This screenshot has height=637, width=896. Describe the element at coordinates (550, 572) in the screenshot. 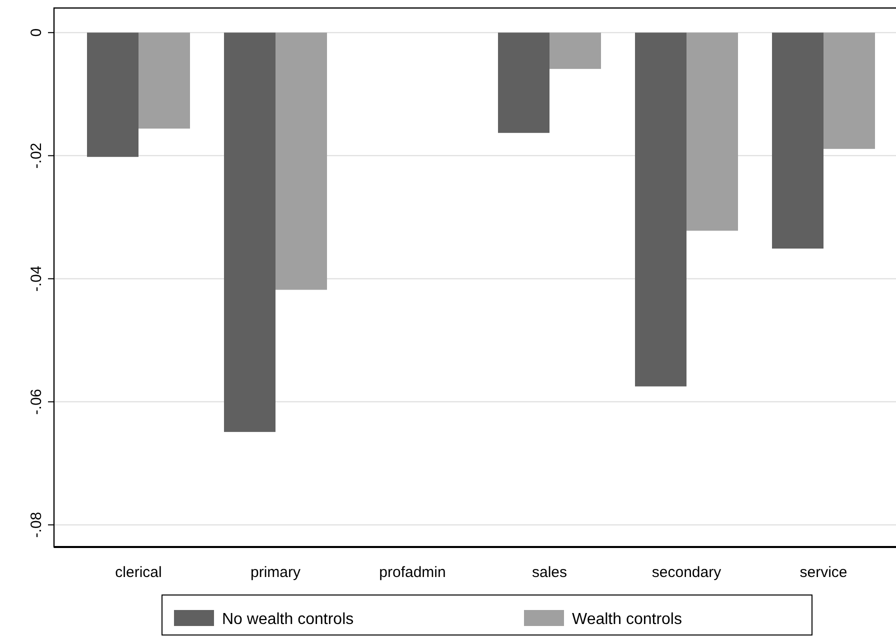

I see `x-tick-label: sales` at that location.